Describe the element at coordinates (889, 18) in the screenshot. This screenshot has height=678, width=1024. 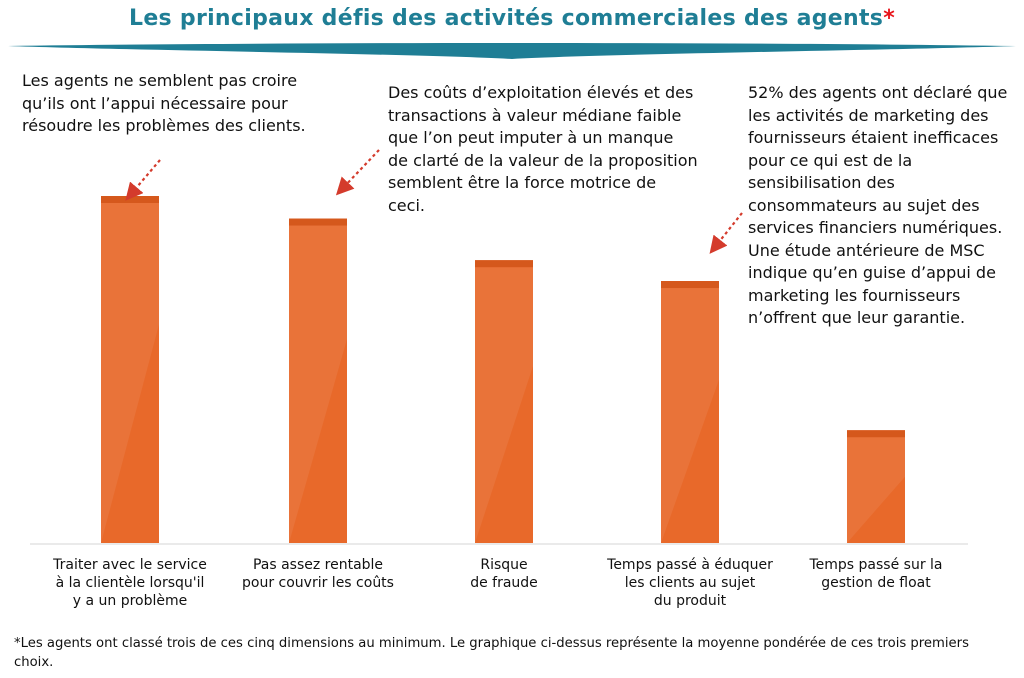
I see `title-asterisk: *` at that location.